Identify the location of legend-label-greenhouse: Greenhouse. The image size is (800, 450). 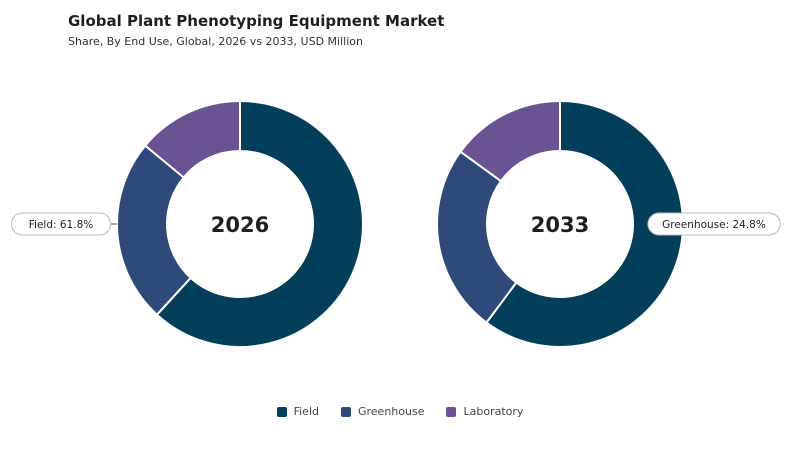
(391, 411).